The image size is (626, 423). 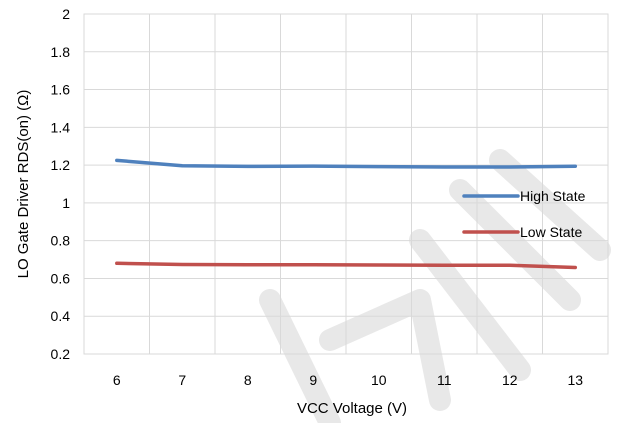 I want to click on x-tick-label: 8, so click(x=248, y=380).